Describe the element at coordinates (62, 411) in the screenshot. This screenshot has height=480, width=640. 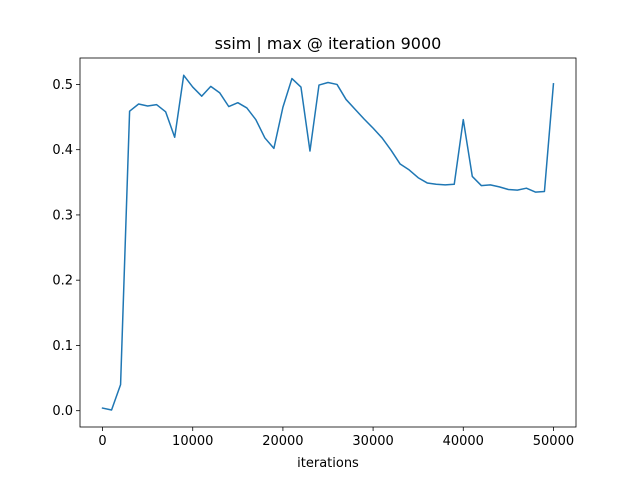
I see `y-tick-label: 0.0` at that location.